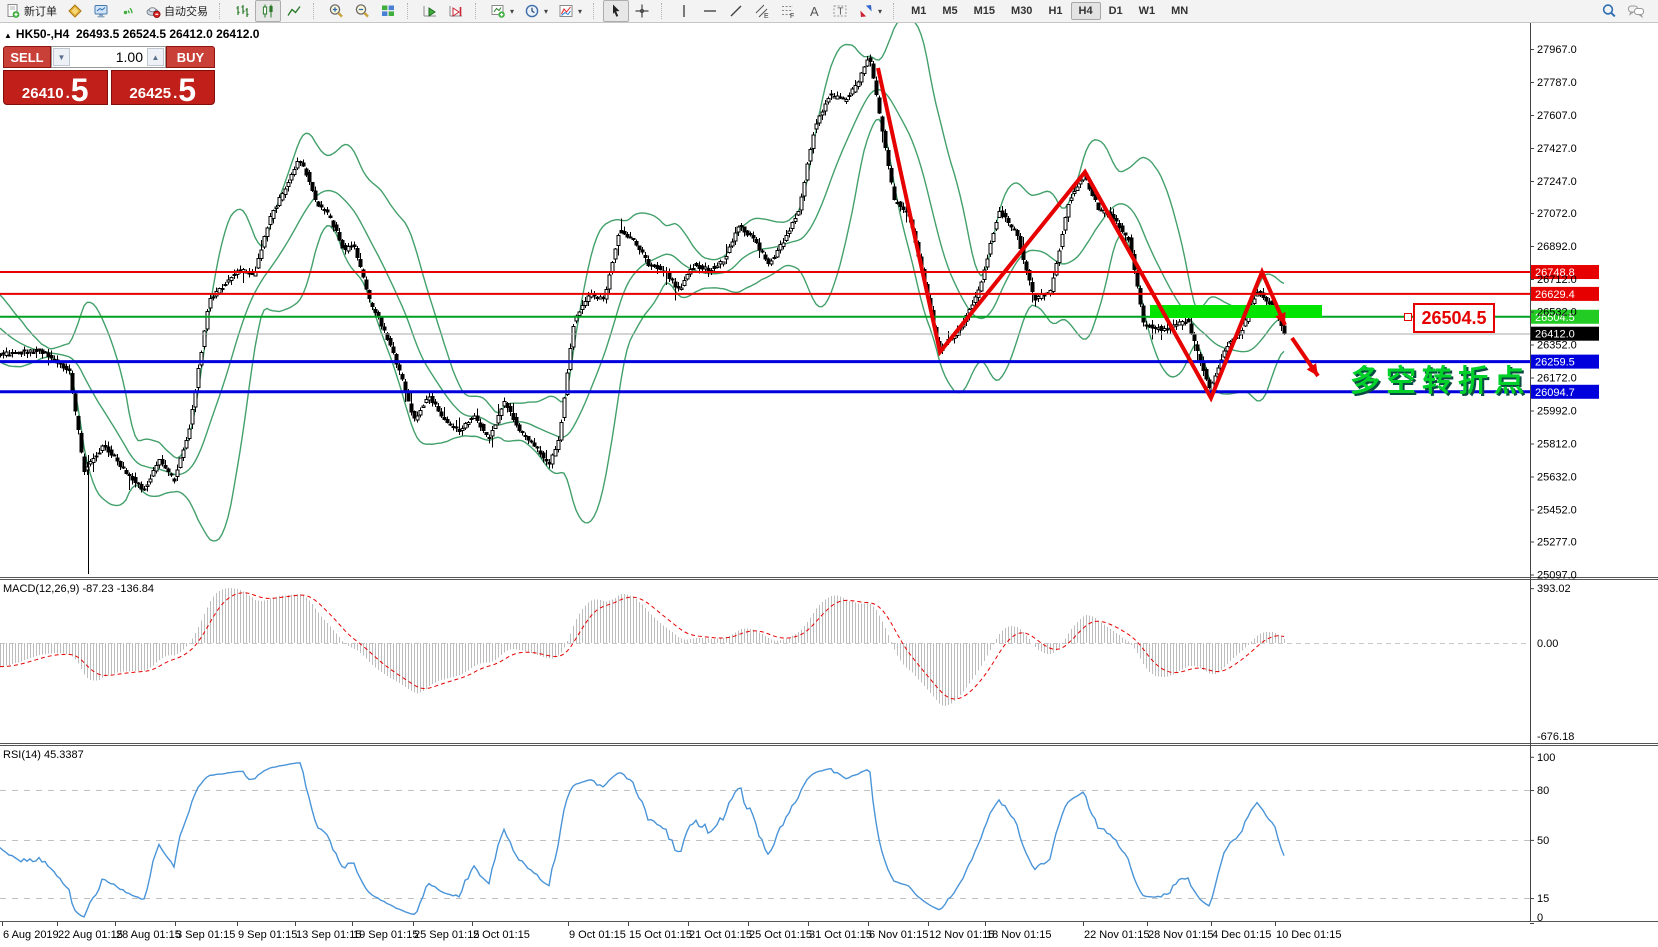 The width and height of the screenshot is (1658, 947). What do you see at coordinates (1555, 295) in the screenshot?
I see `svg-text: 26629.4` at bounding box center [1555, 295].